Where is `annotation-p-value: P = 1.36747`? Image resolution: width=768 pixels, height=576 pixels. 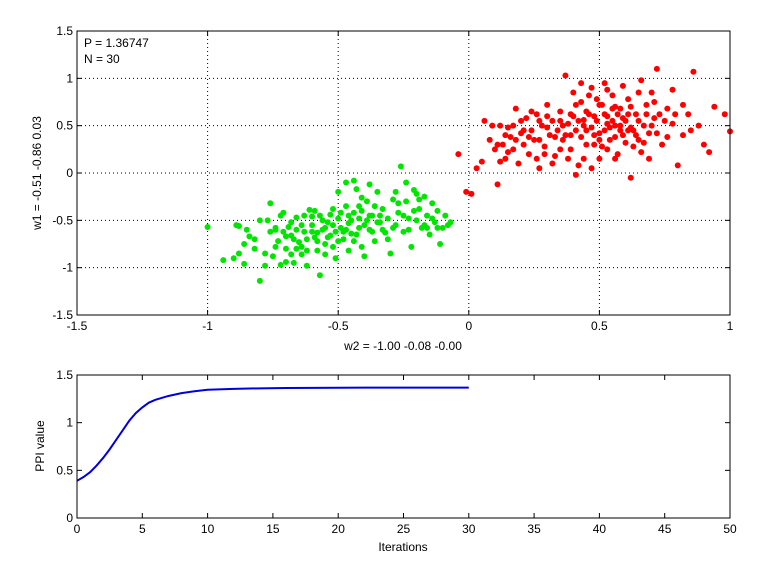
annotation-p-value: P = 1.36747 is located at coordinates (116, 43).